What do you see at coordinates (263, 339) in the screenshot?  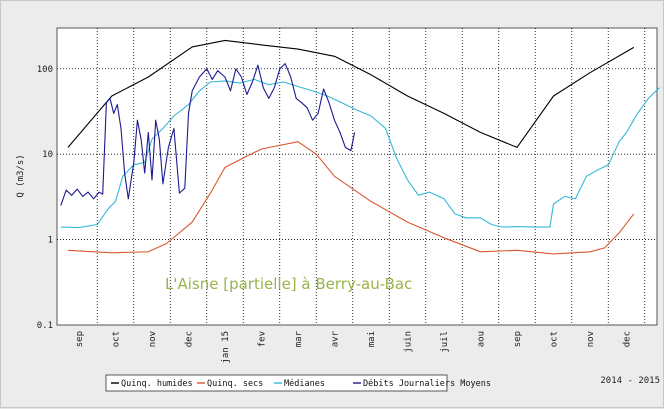 I see `x-tick-label: fev` at bounding box center [263, 339].